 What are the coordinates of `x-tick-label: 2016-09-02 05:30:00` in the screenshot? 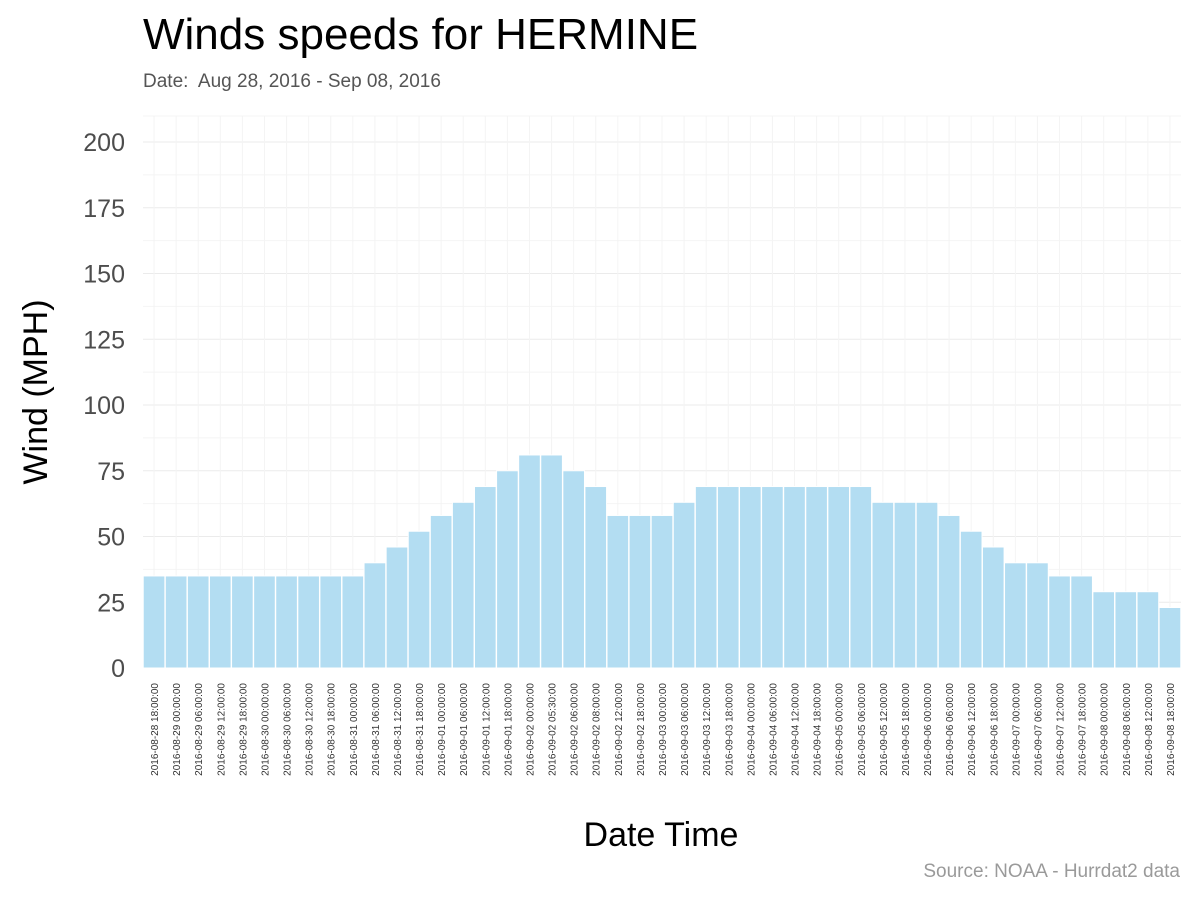 It's located at (553, 729).